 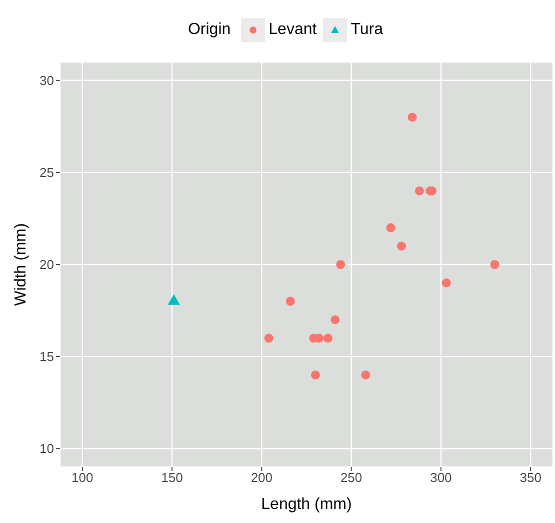 I want to click on y-tick-label: 20, so click(x=47, y=264).